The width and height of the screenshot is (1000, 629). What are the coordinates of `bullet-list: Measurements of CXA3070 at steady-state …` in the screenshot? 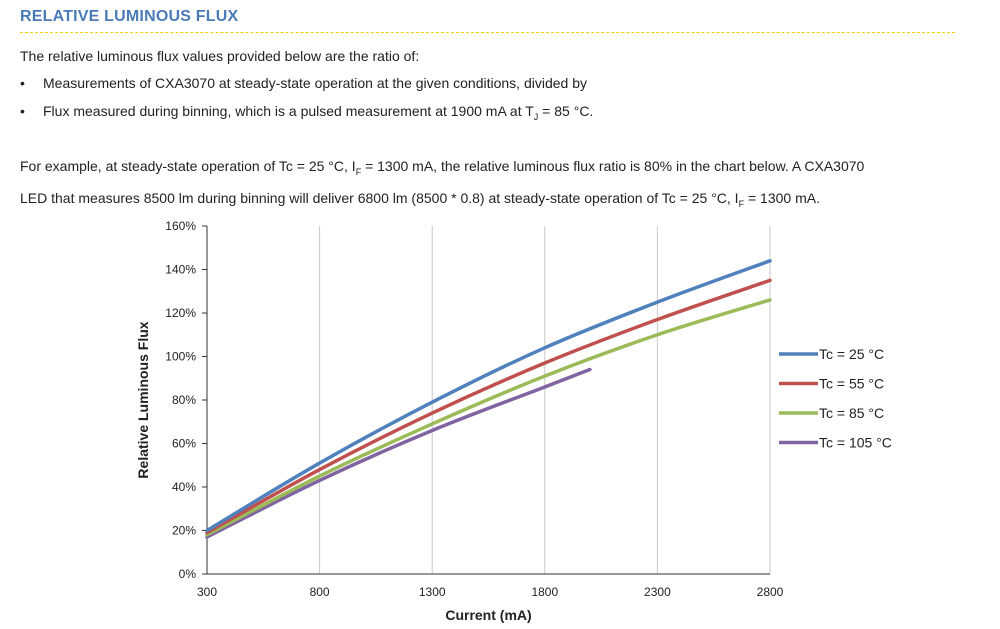 It's located at (306, 102).